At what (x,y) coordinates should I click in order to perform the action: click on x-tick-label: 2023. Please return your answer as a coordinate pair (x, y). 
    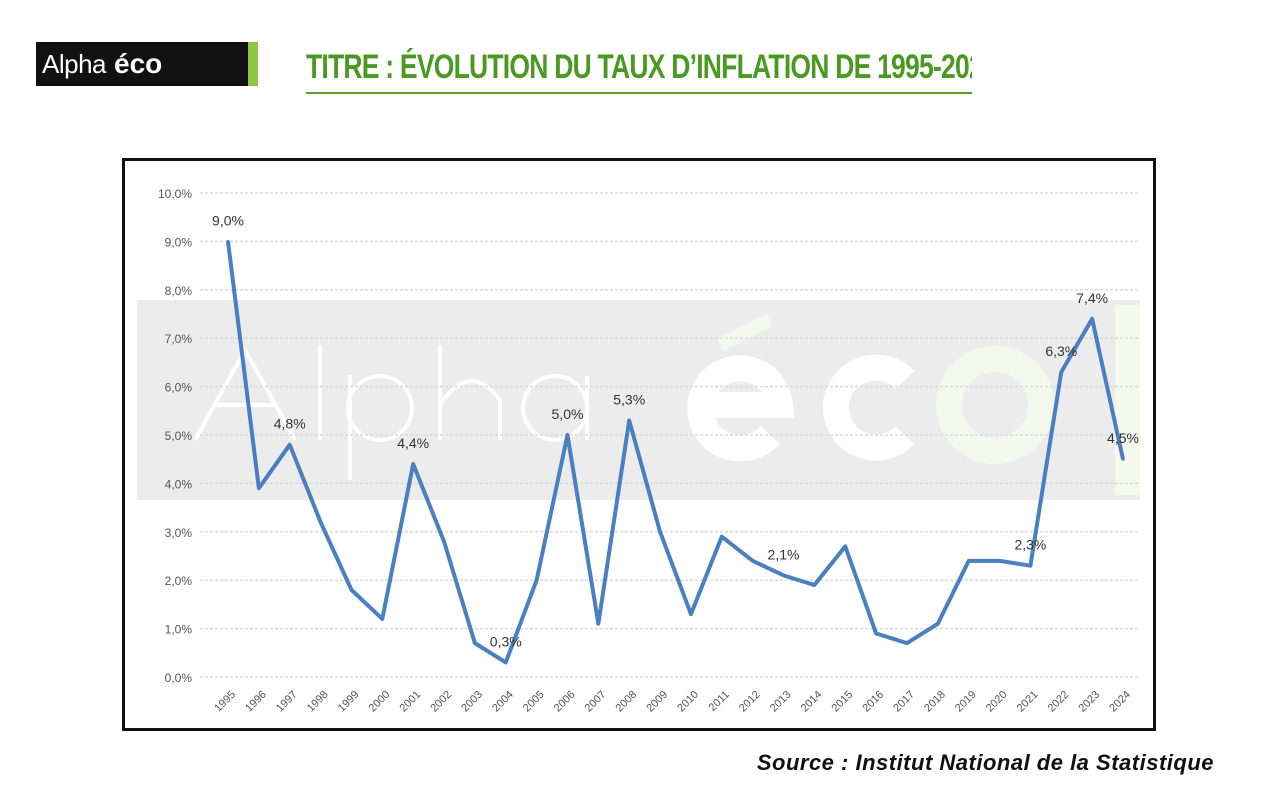
    Looking at the image, I should click on (1089, 702).